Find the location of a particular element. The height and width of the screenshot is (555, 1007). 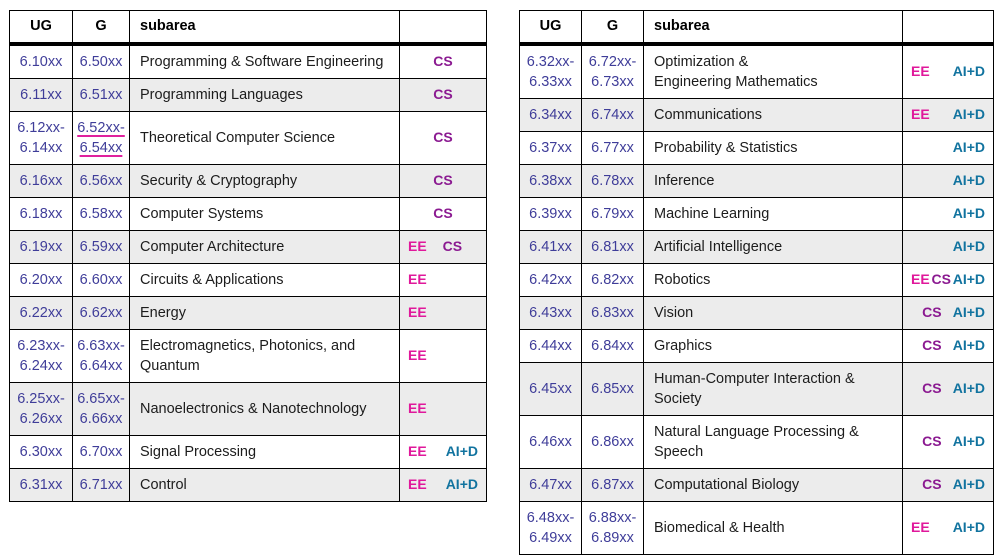

g-number-cell: 6.72xx- 6.73xx is located at coordinates (612, 71).